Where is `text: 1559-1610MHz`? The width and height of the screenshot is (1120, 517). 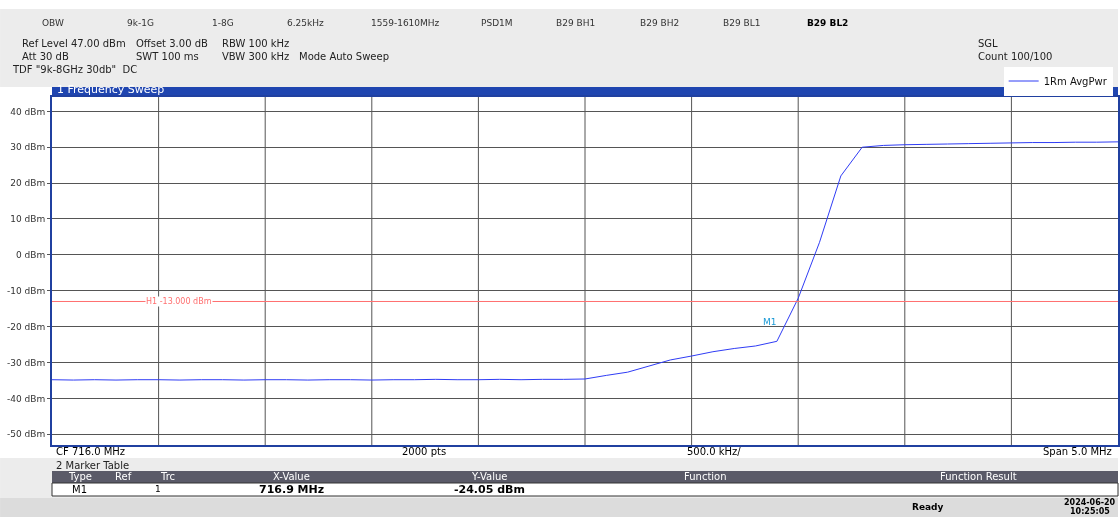 text: 1559-1610MHz is located at coordinates (405, 23).